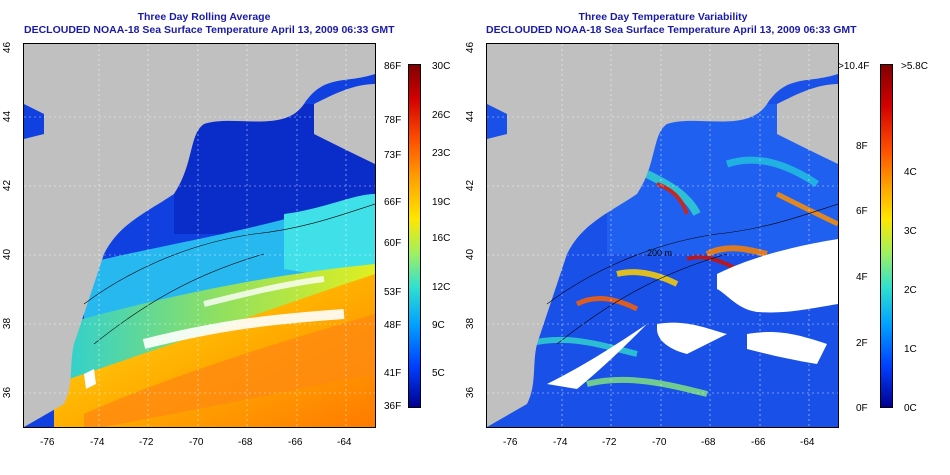 The height and width of the screenshot is (475, 950). What do you see at coordinates (441, 287) in the screenshot?
I see `left-cb-c-label: 12C` at bounding box center [441, 287].